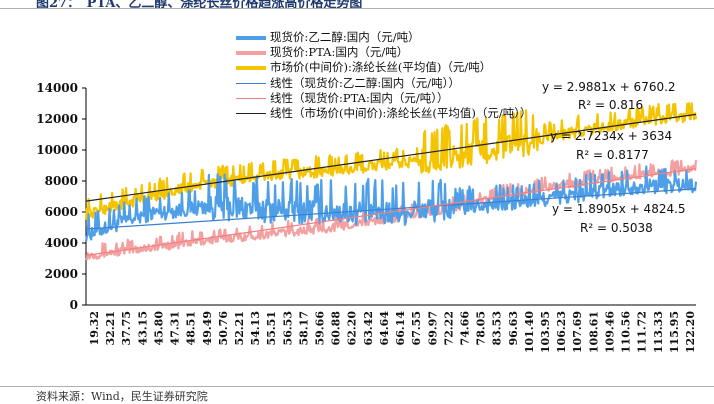 This screenshot has width=714, height=404. What do you see at coordinates (674, 332) in the screenshot?
I see `x-tick-label: 115.95` at bounding box center [674, 332].